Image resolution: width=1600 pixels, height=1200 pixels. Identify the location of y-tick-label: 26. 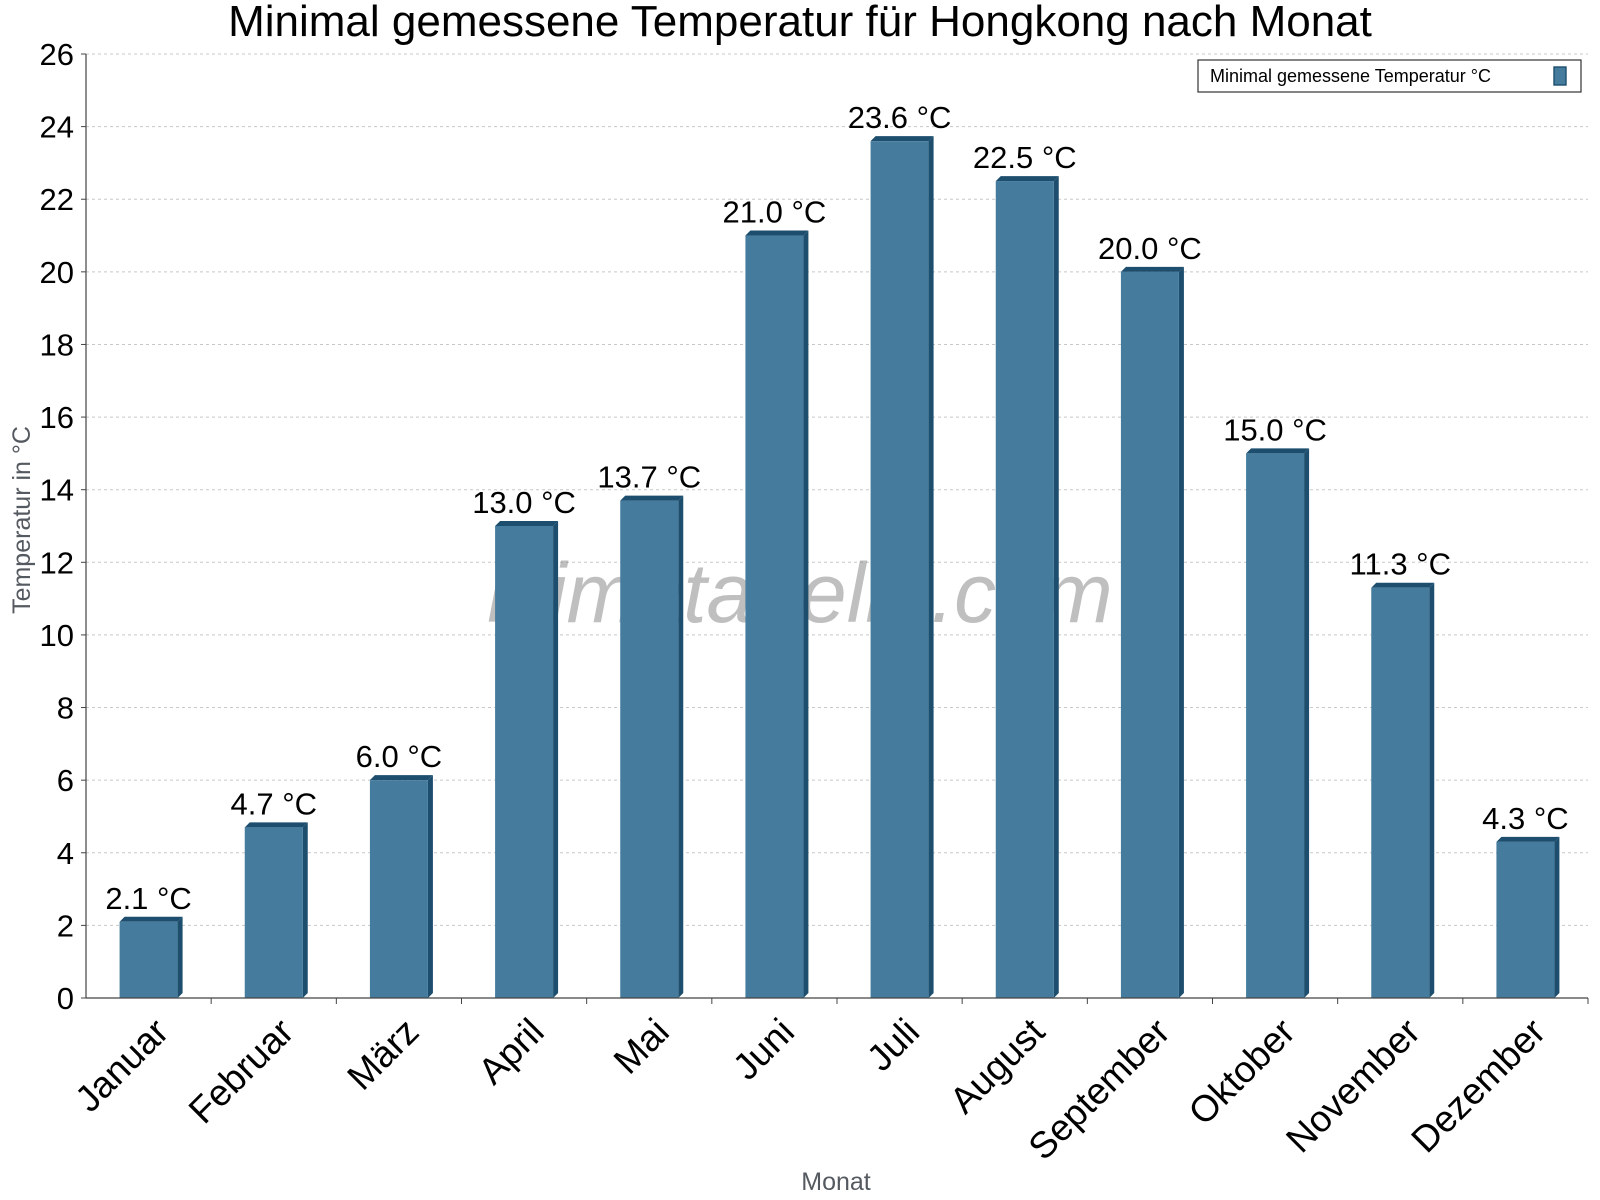
(57, 54).